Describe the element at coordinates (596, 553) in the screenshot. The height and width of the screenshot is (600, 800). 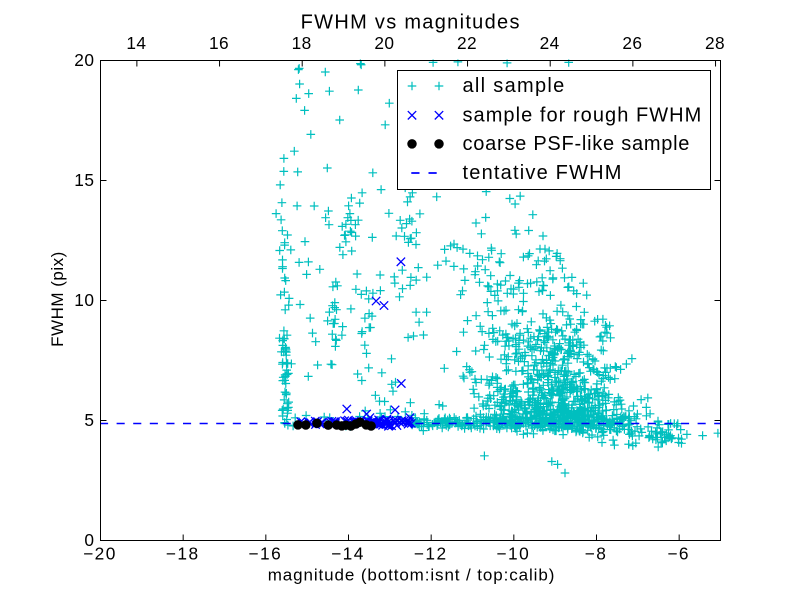
I see `svg-text: −8` at that location.